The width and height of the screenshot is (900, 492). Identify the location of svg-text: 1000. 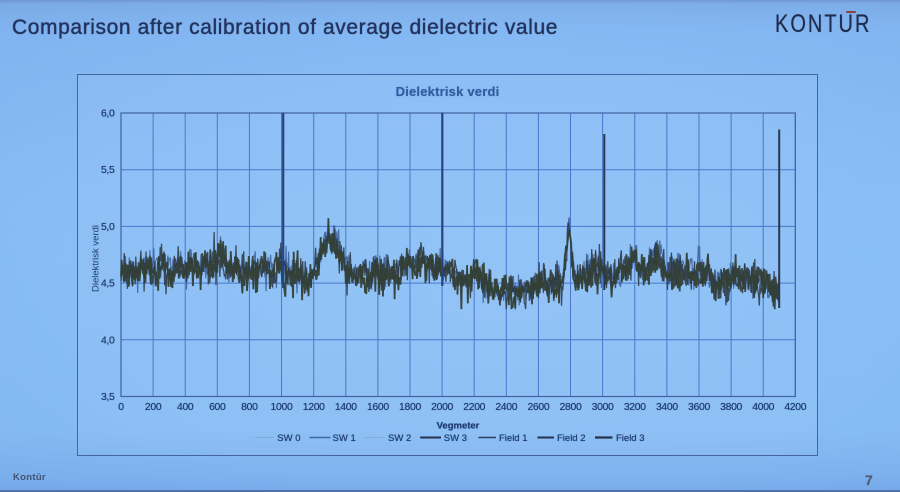
(282, 407).